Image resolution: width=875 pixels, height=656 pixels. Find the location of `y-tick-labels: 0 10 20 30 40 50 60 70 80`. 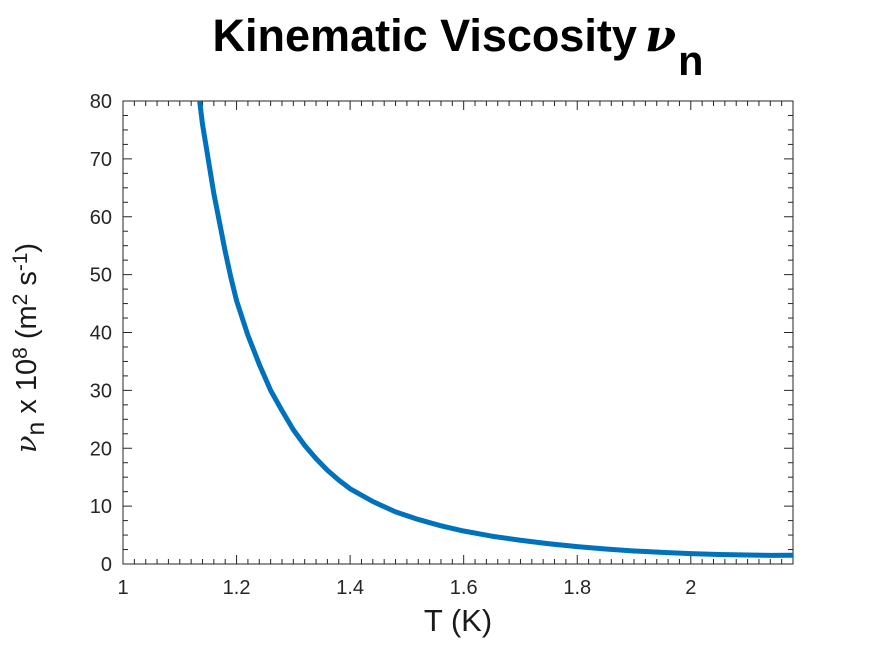

y-tick-labels: 0 10 20 30 40 50 60 70 80 is located at coordinates (101, 333).